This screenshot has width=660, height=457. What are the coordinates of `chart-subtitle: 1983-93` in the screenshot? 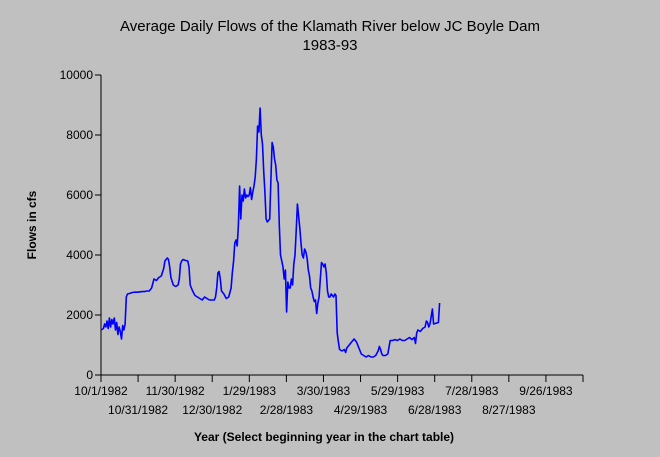 It's located at (329, 45).